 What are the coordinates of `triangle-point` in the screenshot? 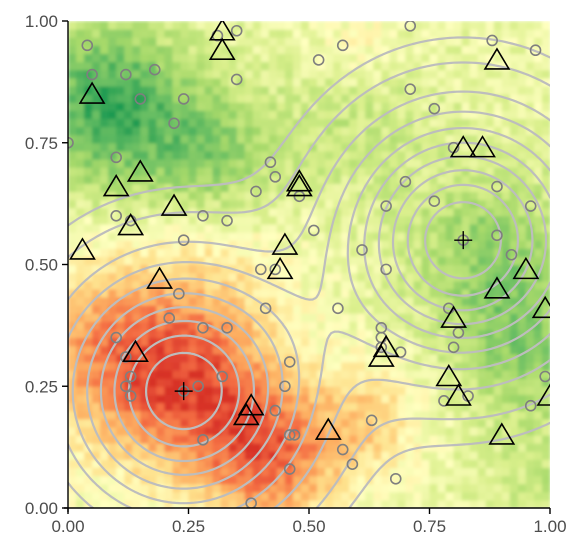 It's located at (251, 404).